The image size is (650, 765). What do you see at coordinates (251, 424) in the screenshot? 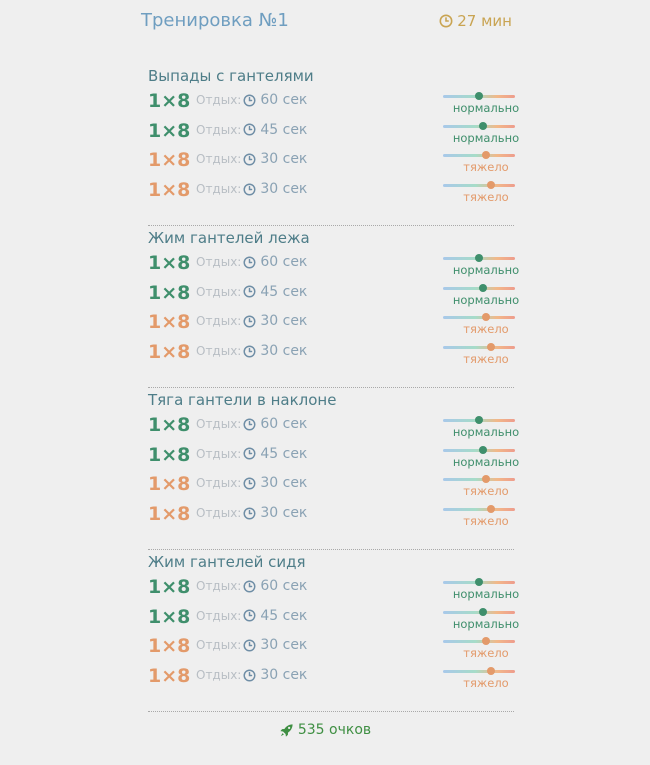
I see `rest-info: Отдых: 60 сек` at bounding box center [251, 424].